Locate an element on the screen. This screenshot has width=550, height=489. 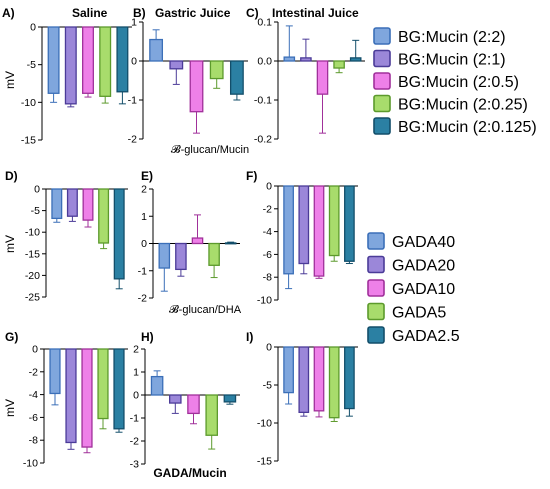
legend-label: GADA2.5 is located at coordinates (426, 336).